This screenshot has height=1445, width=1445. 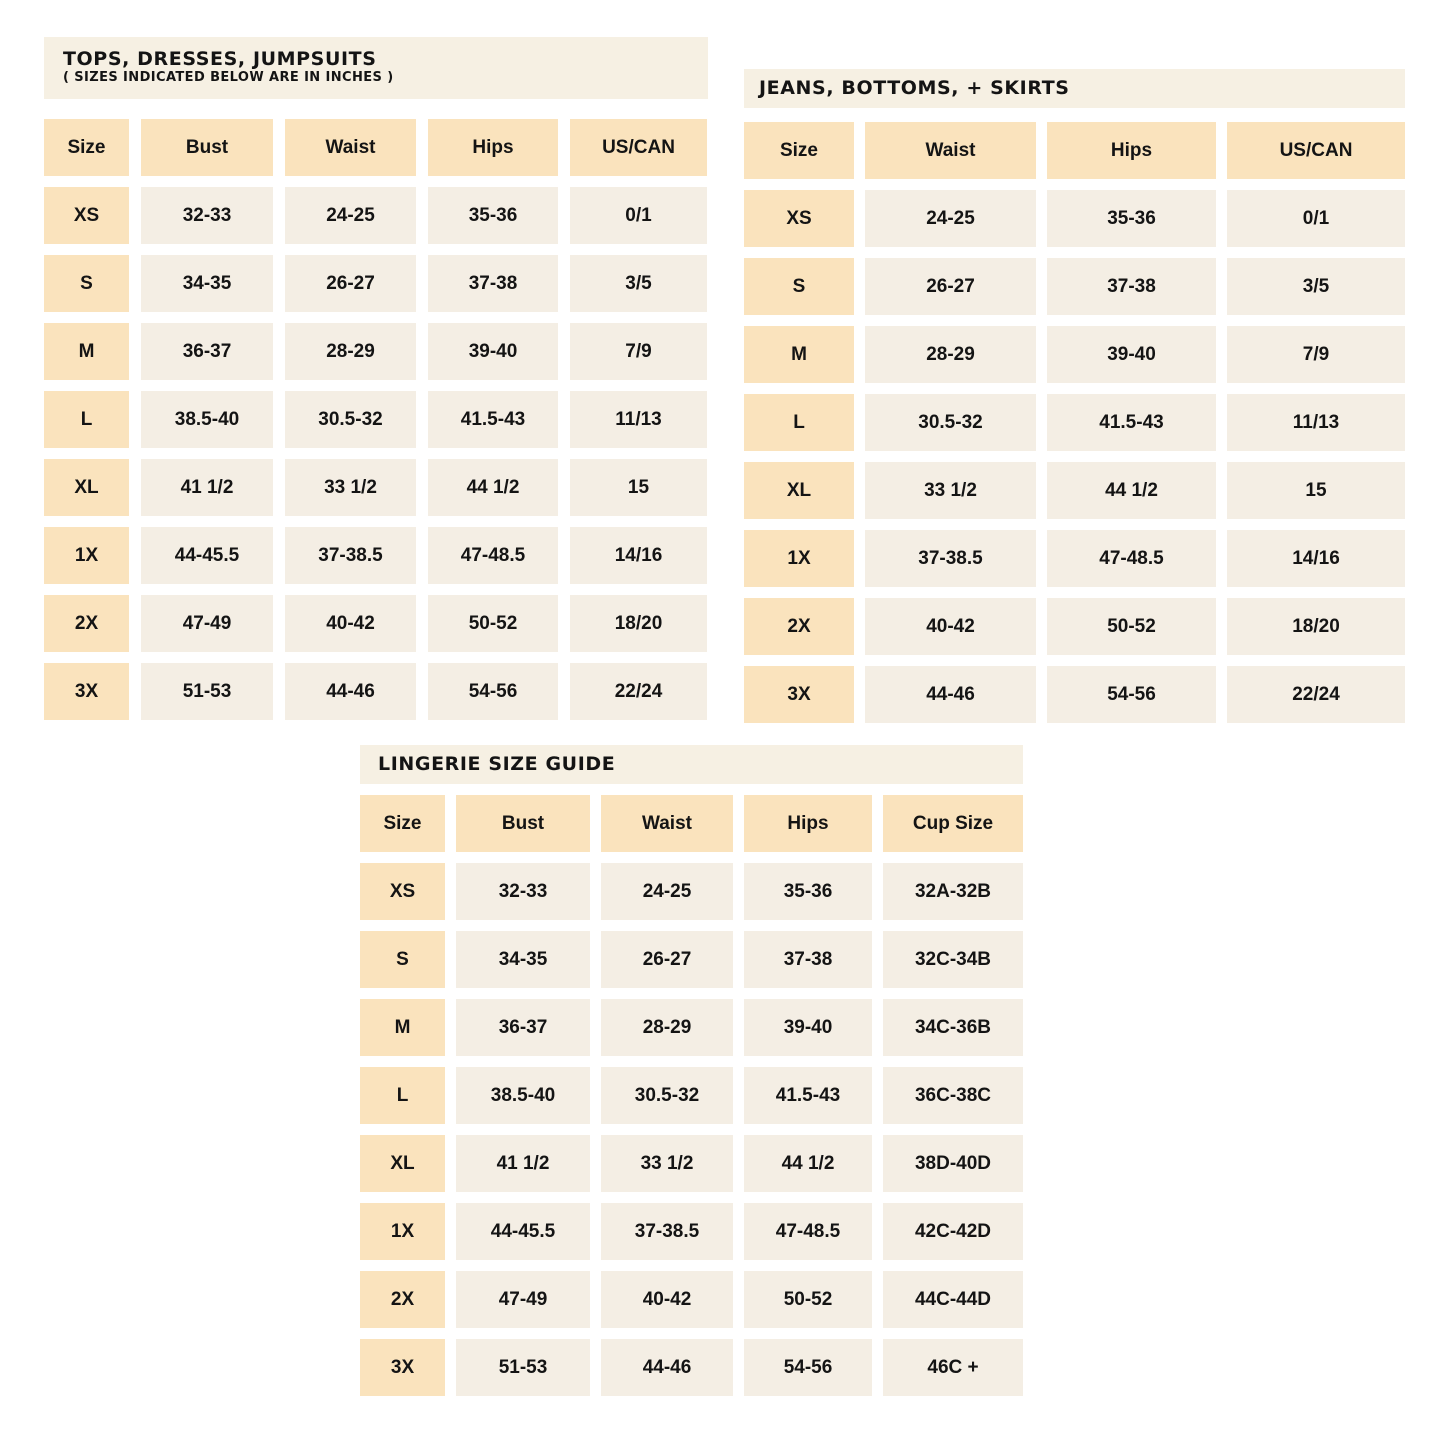 I want to click on data-cell-3x-bust: 51-53, so click(x=207, y=691).